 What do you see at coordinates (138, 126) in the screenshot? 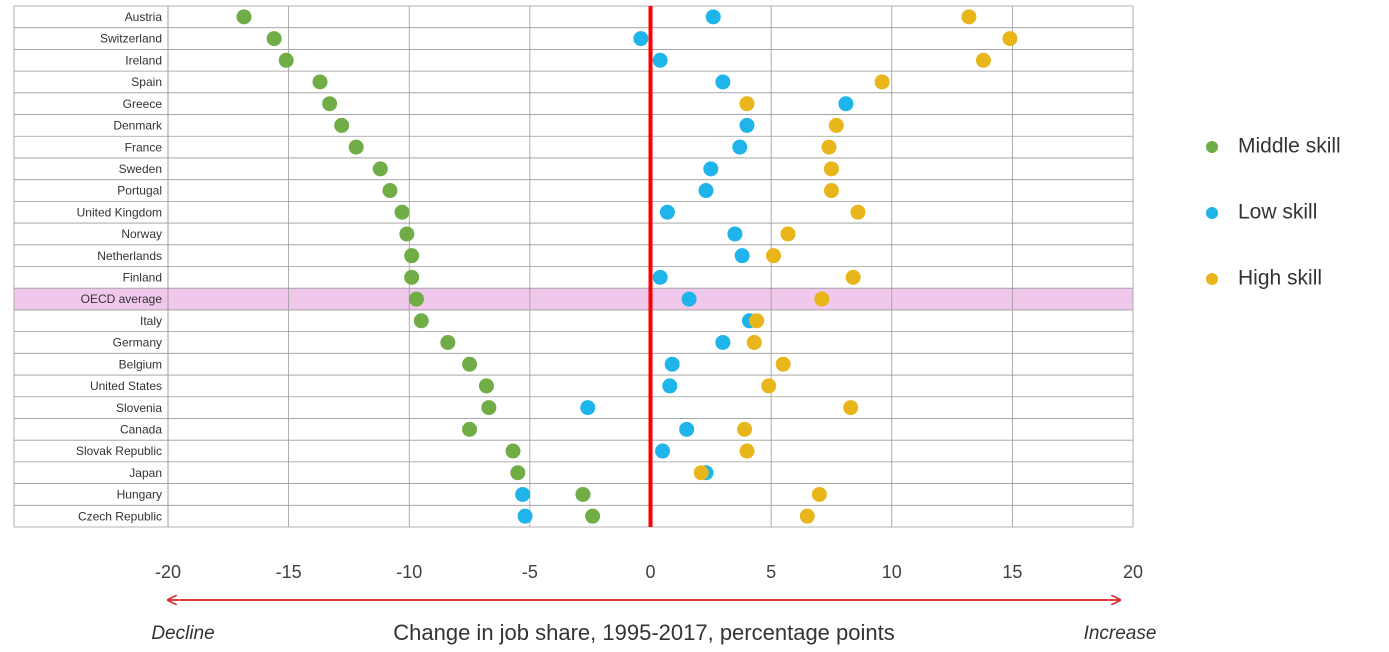
I see `category-label: Denmark` at bounding box center [138, 126].